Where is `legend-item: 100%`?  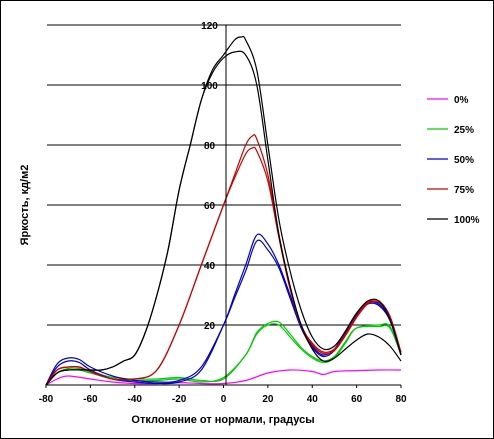 legend-item: 100% is located at coordinates (453, 220).